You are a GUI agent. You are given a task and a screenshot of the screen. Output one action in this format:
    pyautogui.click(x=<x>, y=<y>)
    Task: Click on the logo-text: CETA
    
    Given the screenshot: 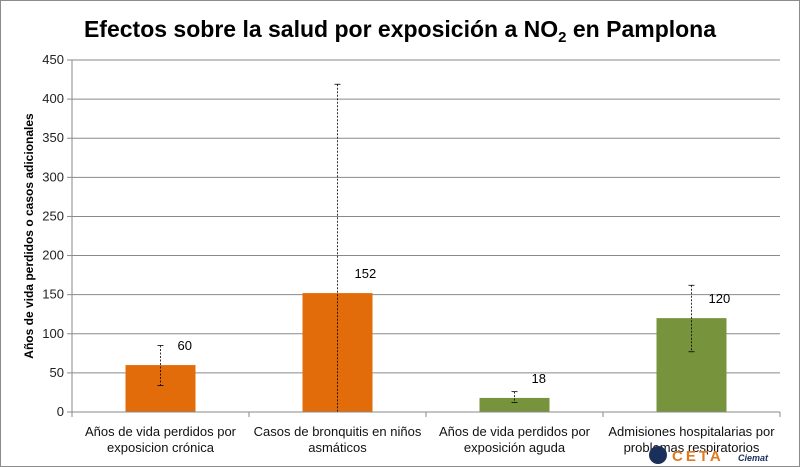 What is the action you would take?
    pyautogui.click(x=698, y=456)
    